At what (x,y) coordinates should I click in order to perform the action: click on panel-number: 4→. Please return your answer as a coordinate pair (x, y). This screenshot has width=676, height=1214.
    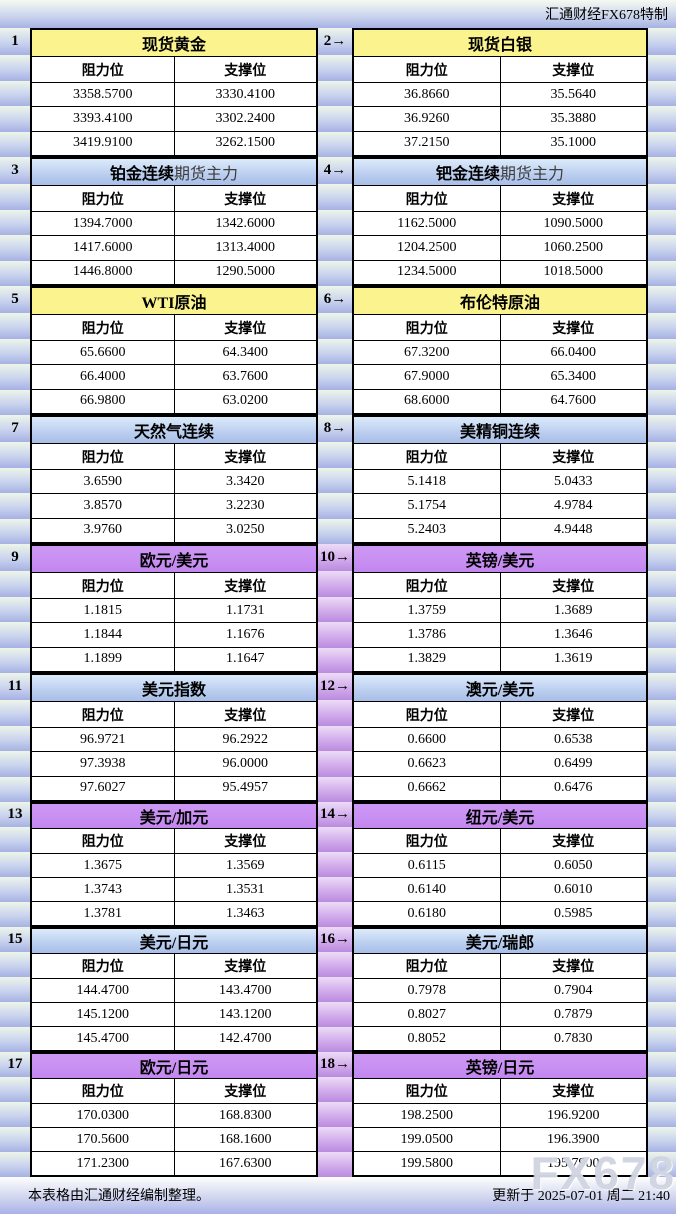
    Looking at the image, I should click on (335, 170).